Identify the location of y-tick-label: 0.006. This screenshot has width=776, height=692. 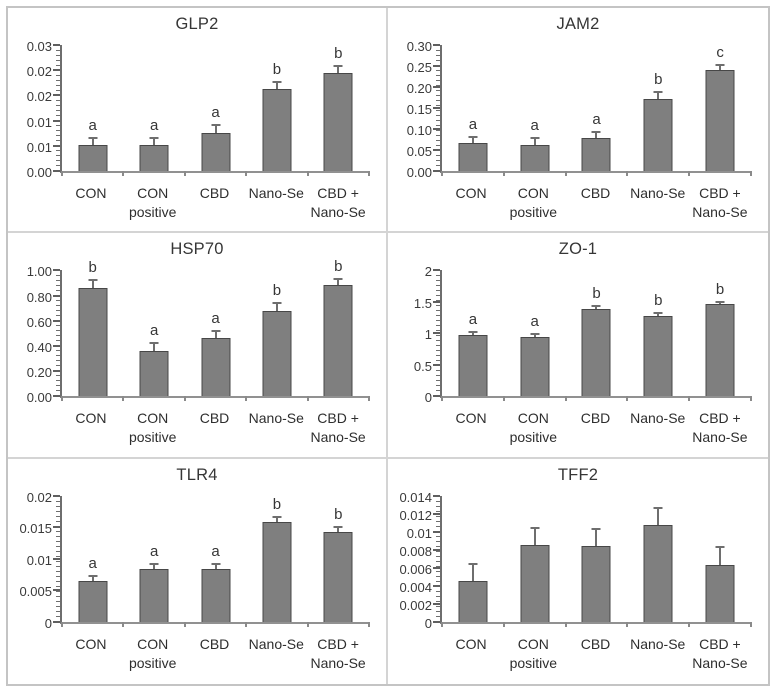
(415, 569).